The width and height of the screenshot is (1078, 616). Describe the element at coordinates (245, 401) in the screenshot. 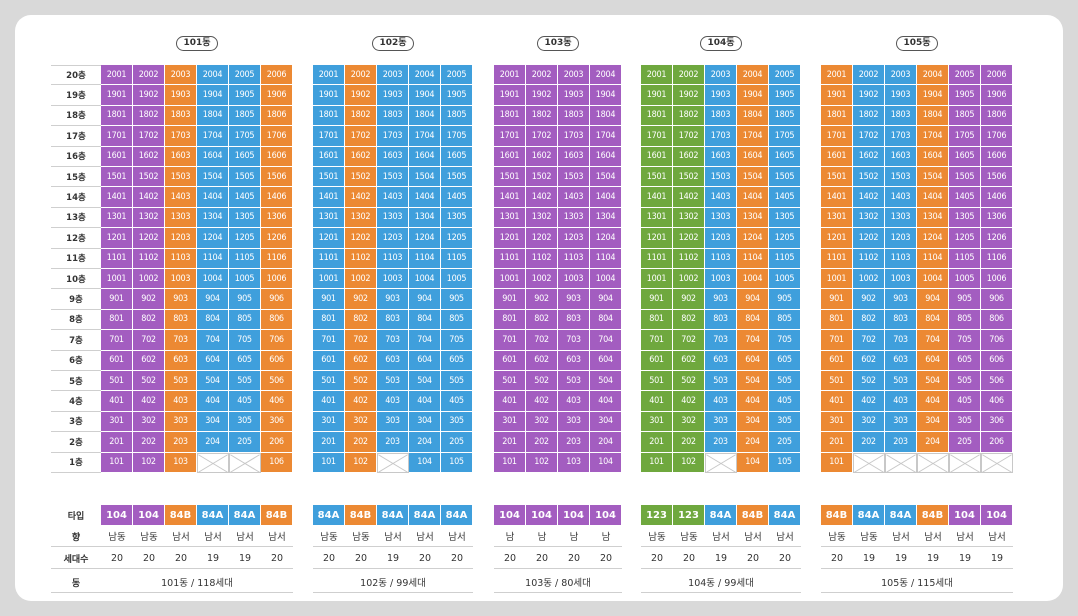

I see `unit-cell: 405` at that location.